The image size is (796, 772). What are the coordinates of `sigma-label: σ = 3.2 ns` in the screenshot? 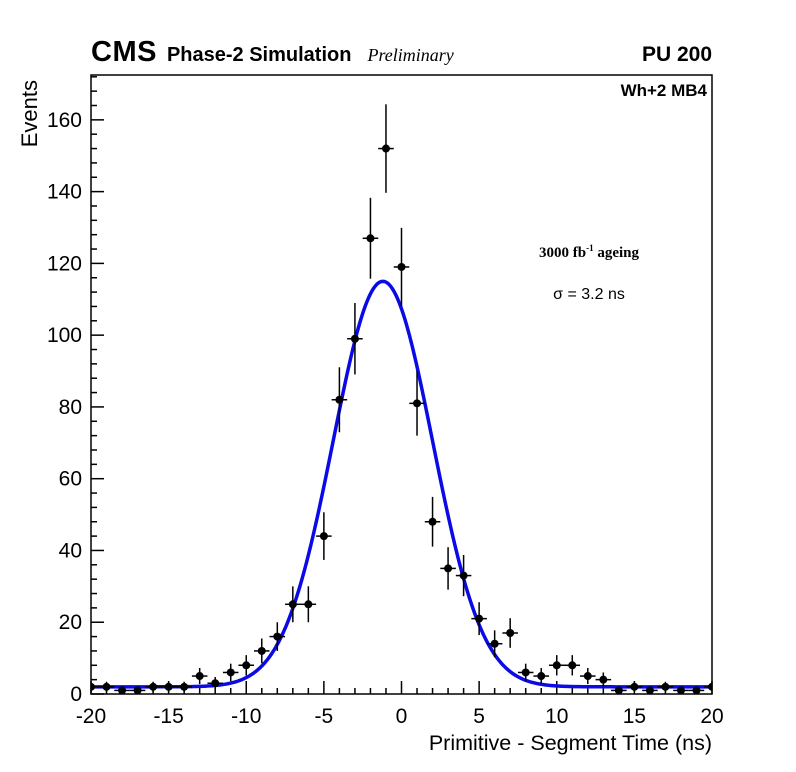 It's located at (589, 294).